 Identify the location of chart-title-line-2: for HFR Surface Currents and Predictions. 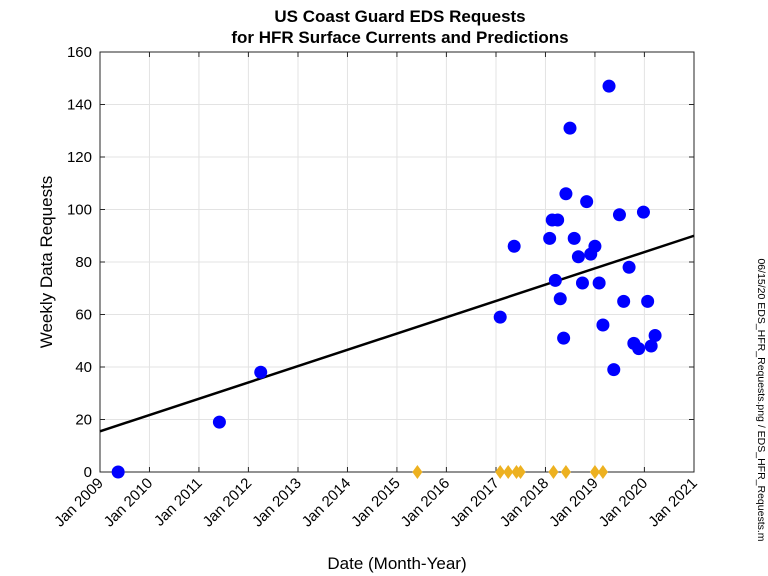
(399, 37).